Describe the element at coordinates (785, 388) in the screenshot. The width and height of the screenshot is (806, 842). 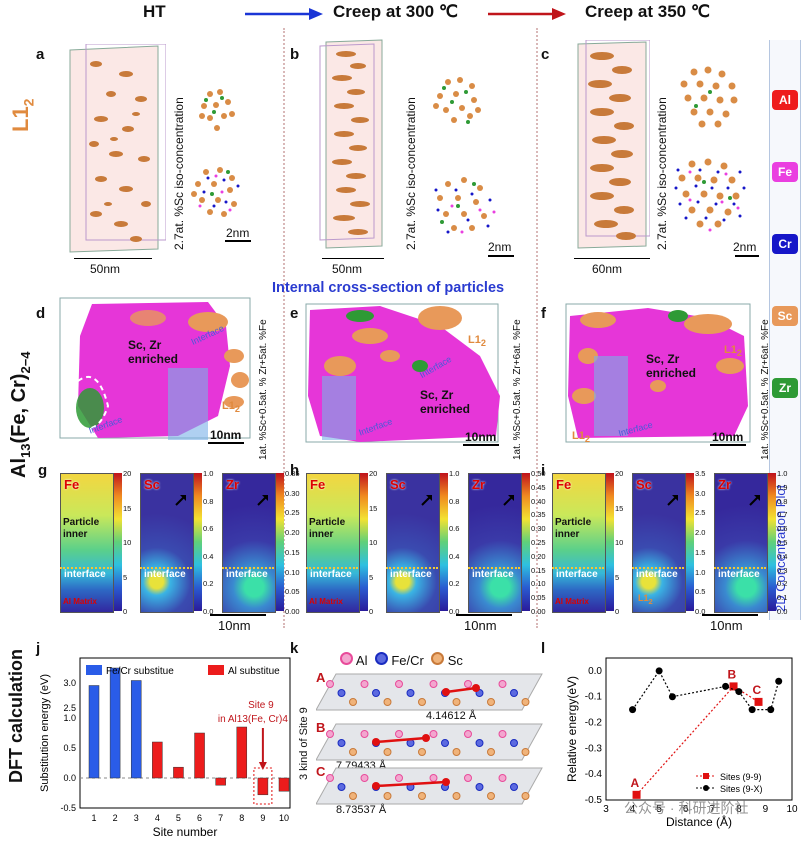
I see `legend-element-zr: Zr` at that location.